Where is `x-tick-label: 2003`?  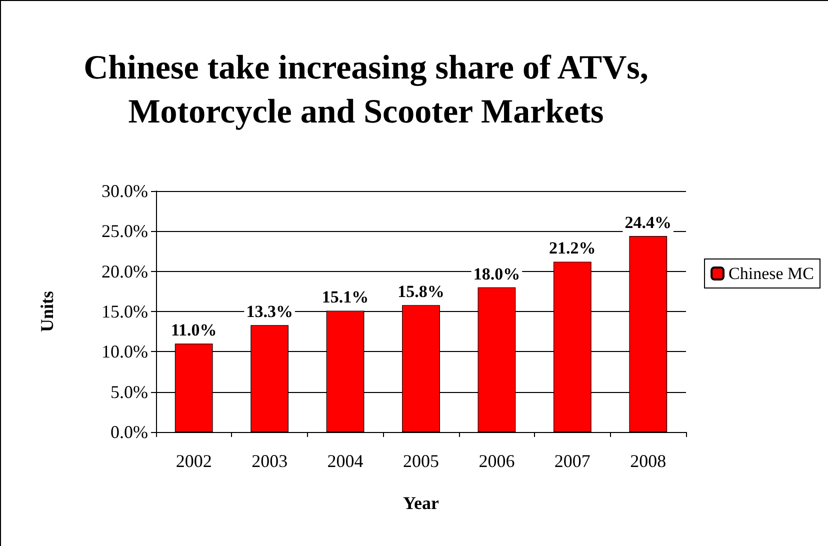
x-tick-label: 2003 is located at coordinates (270, 461).